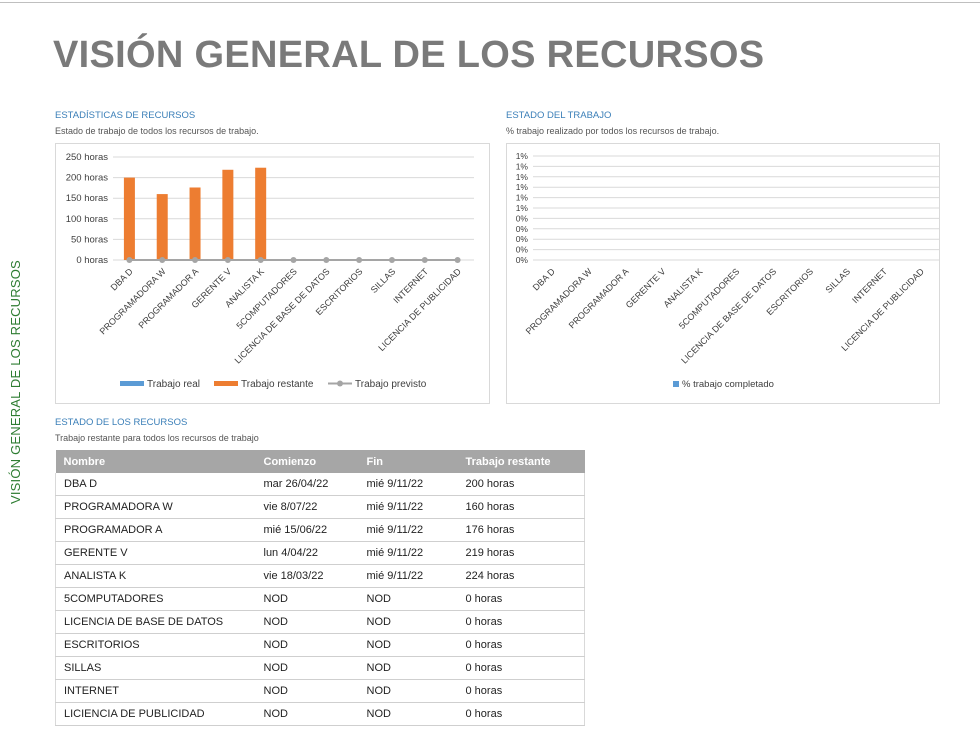 The height and width of the screenshot is (739, 980). Describe the element at coordinates (266, 298) in the screenshot. I see `stats-chart-category-label: 5COMPUTADORES` at that location.